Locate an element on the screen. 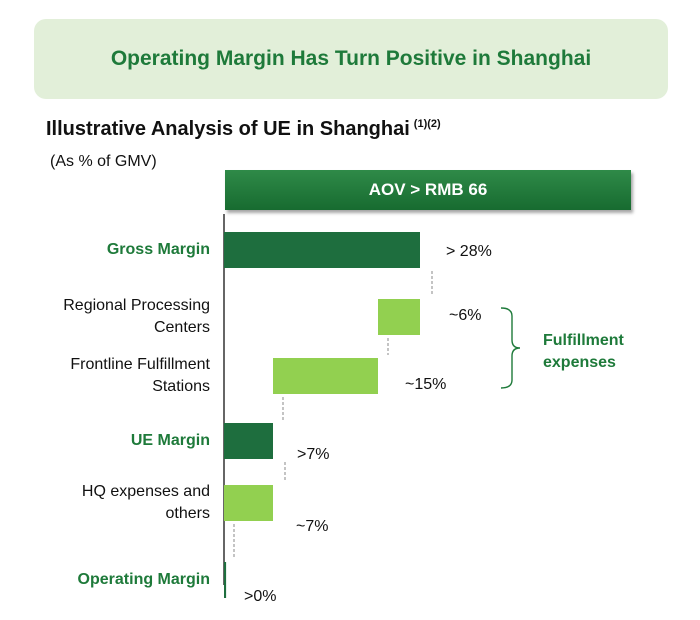 The width and height of the screenshot is (700, 620). value-label: > 28% is located at coordinates (469, 251).